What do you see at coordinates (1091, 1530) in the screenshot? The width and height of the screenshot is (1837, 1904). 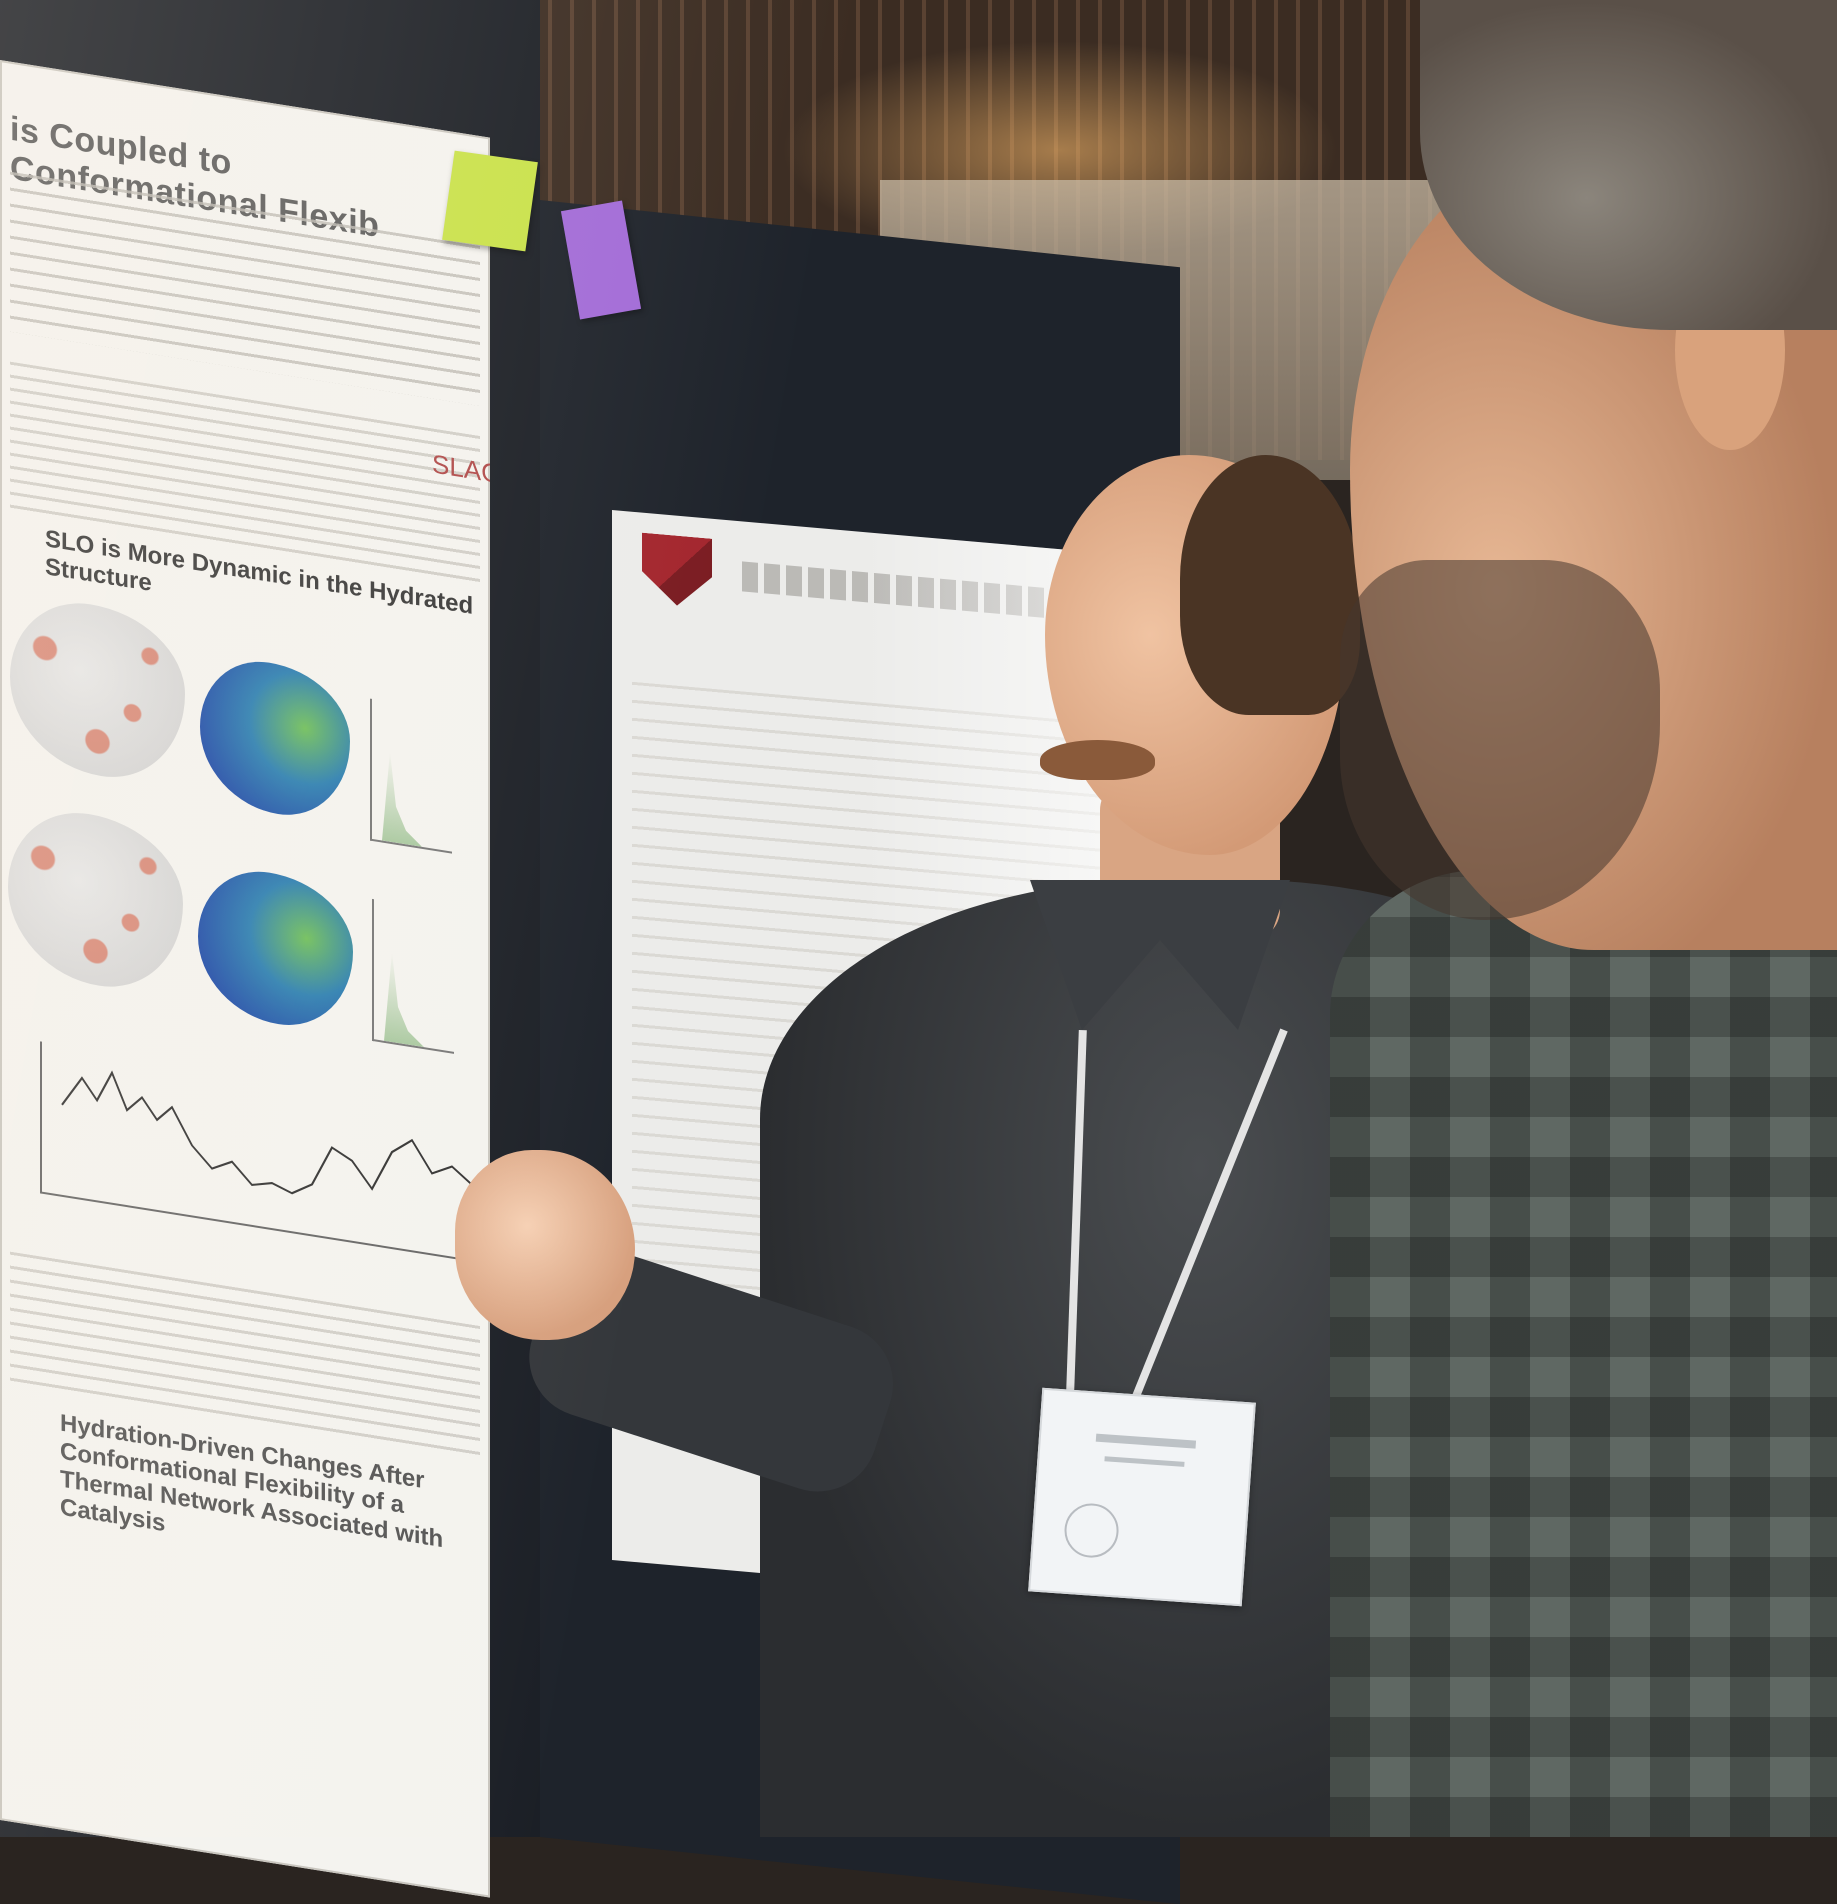 I see `badge-emblem` at bounding box center [1091, 1530].